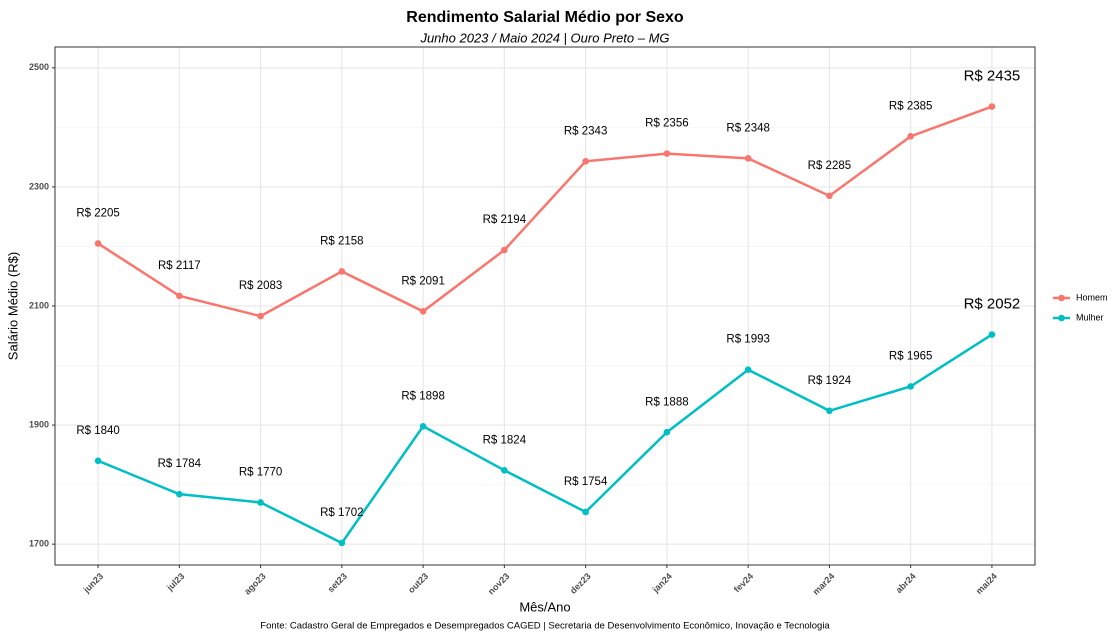 Image resolution: width=1115 pixels, height=633 pixels. Describe the element at coordinates (505, 440) in the screenshot. I see `data-label: R$ 1824` at that location.